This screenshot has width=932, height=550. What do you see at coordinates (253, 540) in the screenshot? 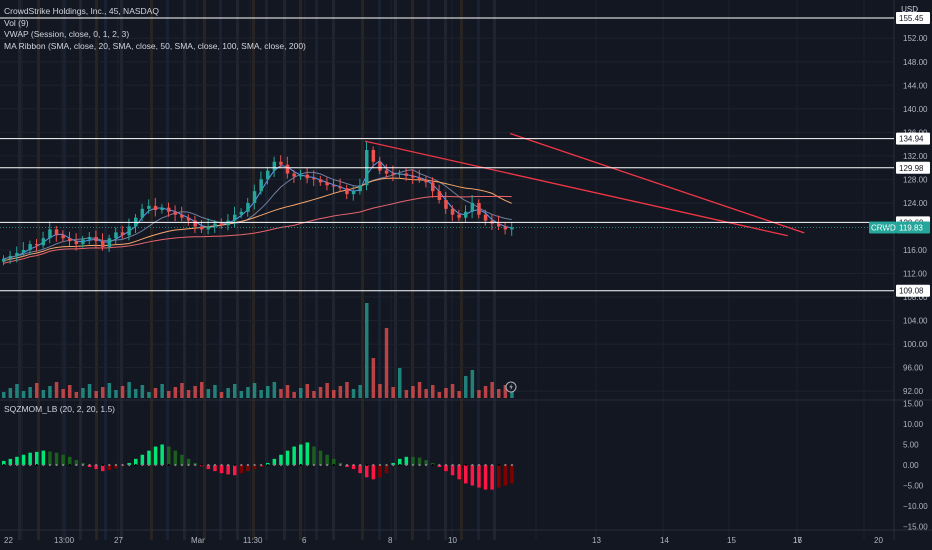
I see `time-tick-label: 11:30` at bounding box center [253, 540].